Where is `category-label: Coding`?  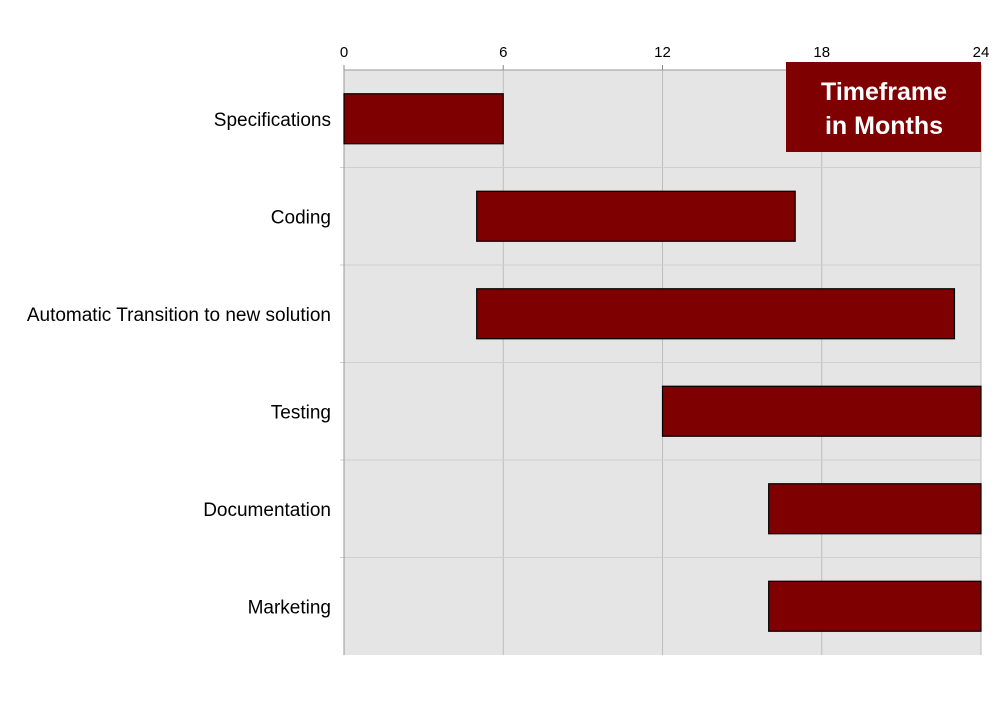
category-label: Coding is located at coordinates (301, 217).